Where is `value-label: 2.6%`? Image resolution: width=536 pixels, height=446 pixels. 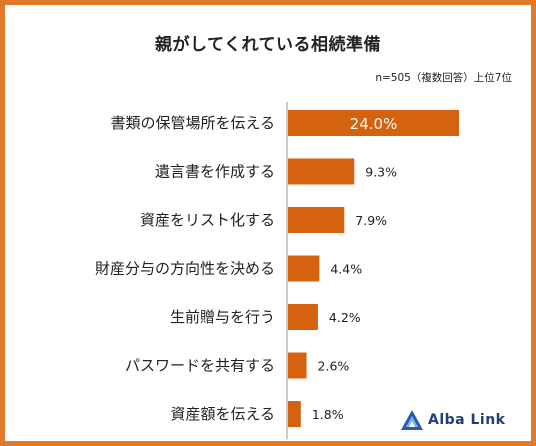 value-label: 2.6% is located at coordinates (334, 366).